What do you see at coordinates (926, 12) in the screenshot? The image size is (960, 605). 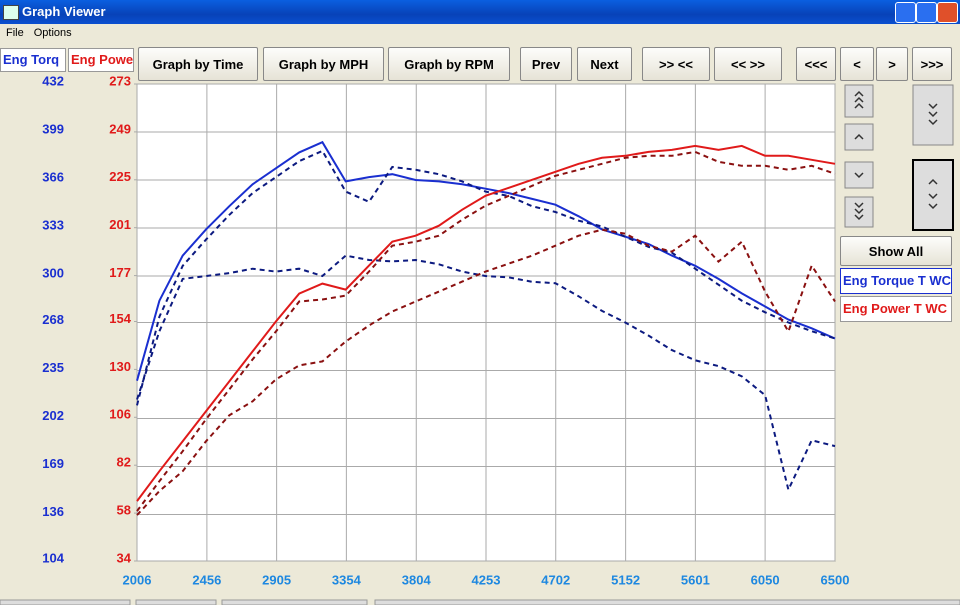 I see `restore-button` at bounding box center [926, 12].